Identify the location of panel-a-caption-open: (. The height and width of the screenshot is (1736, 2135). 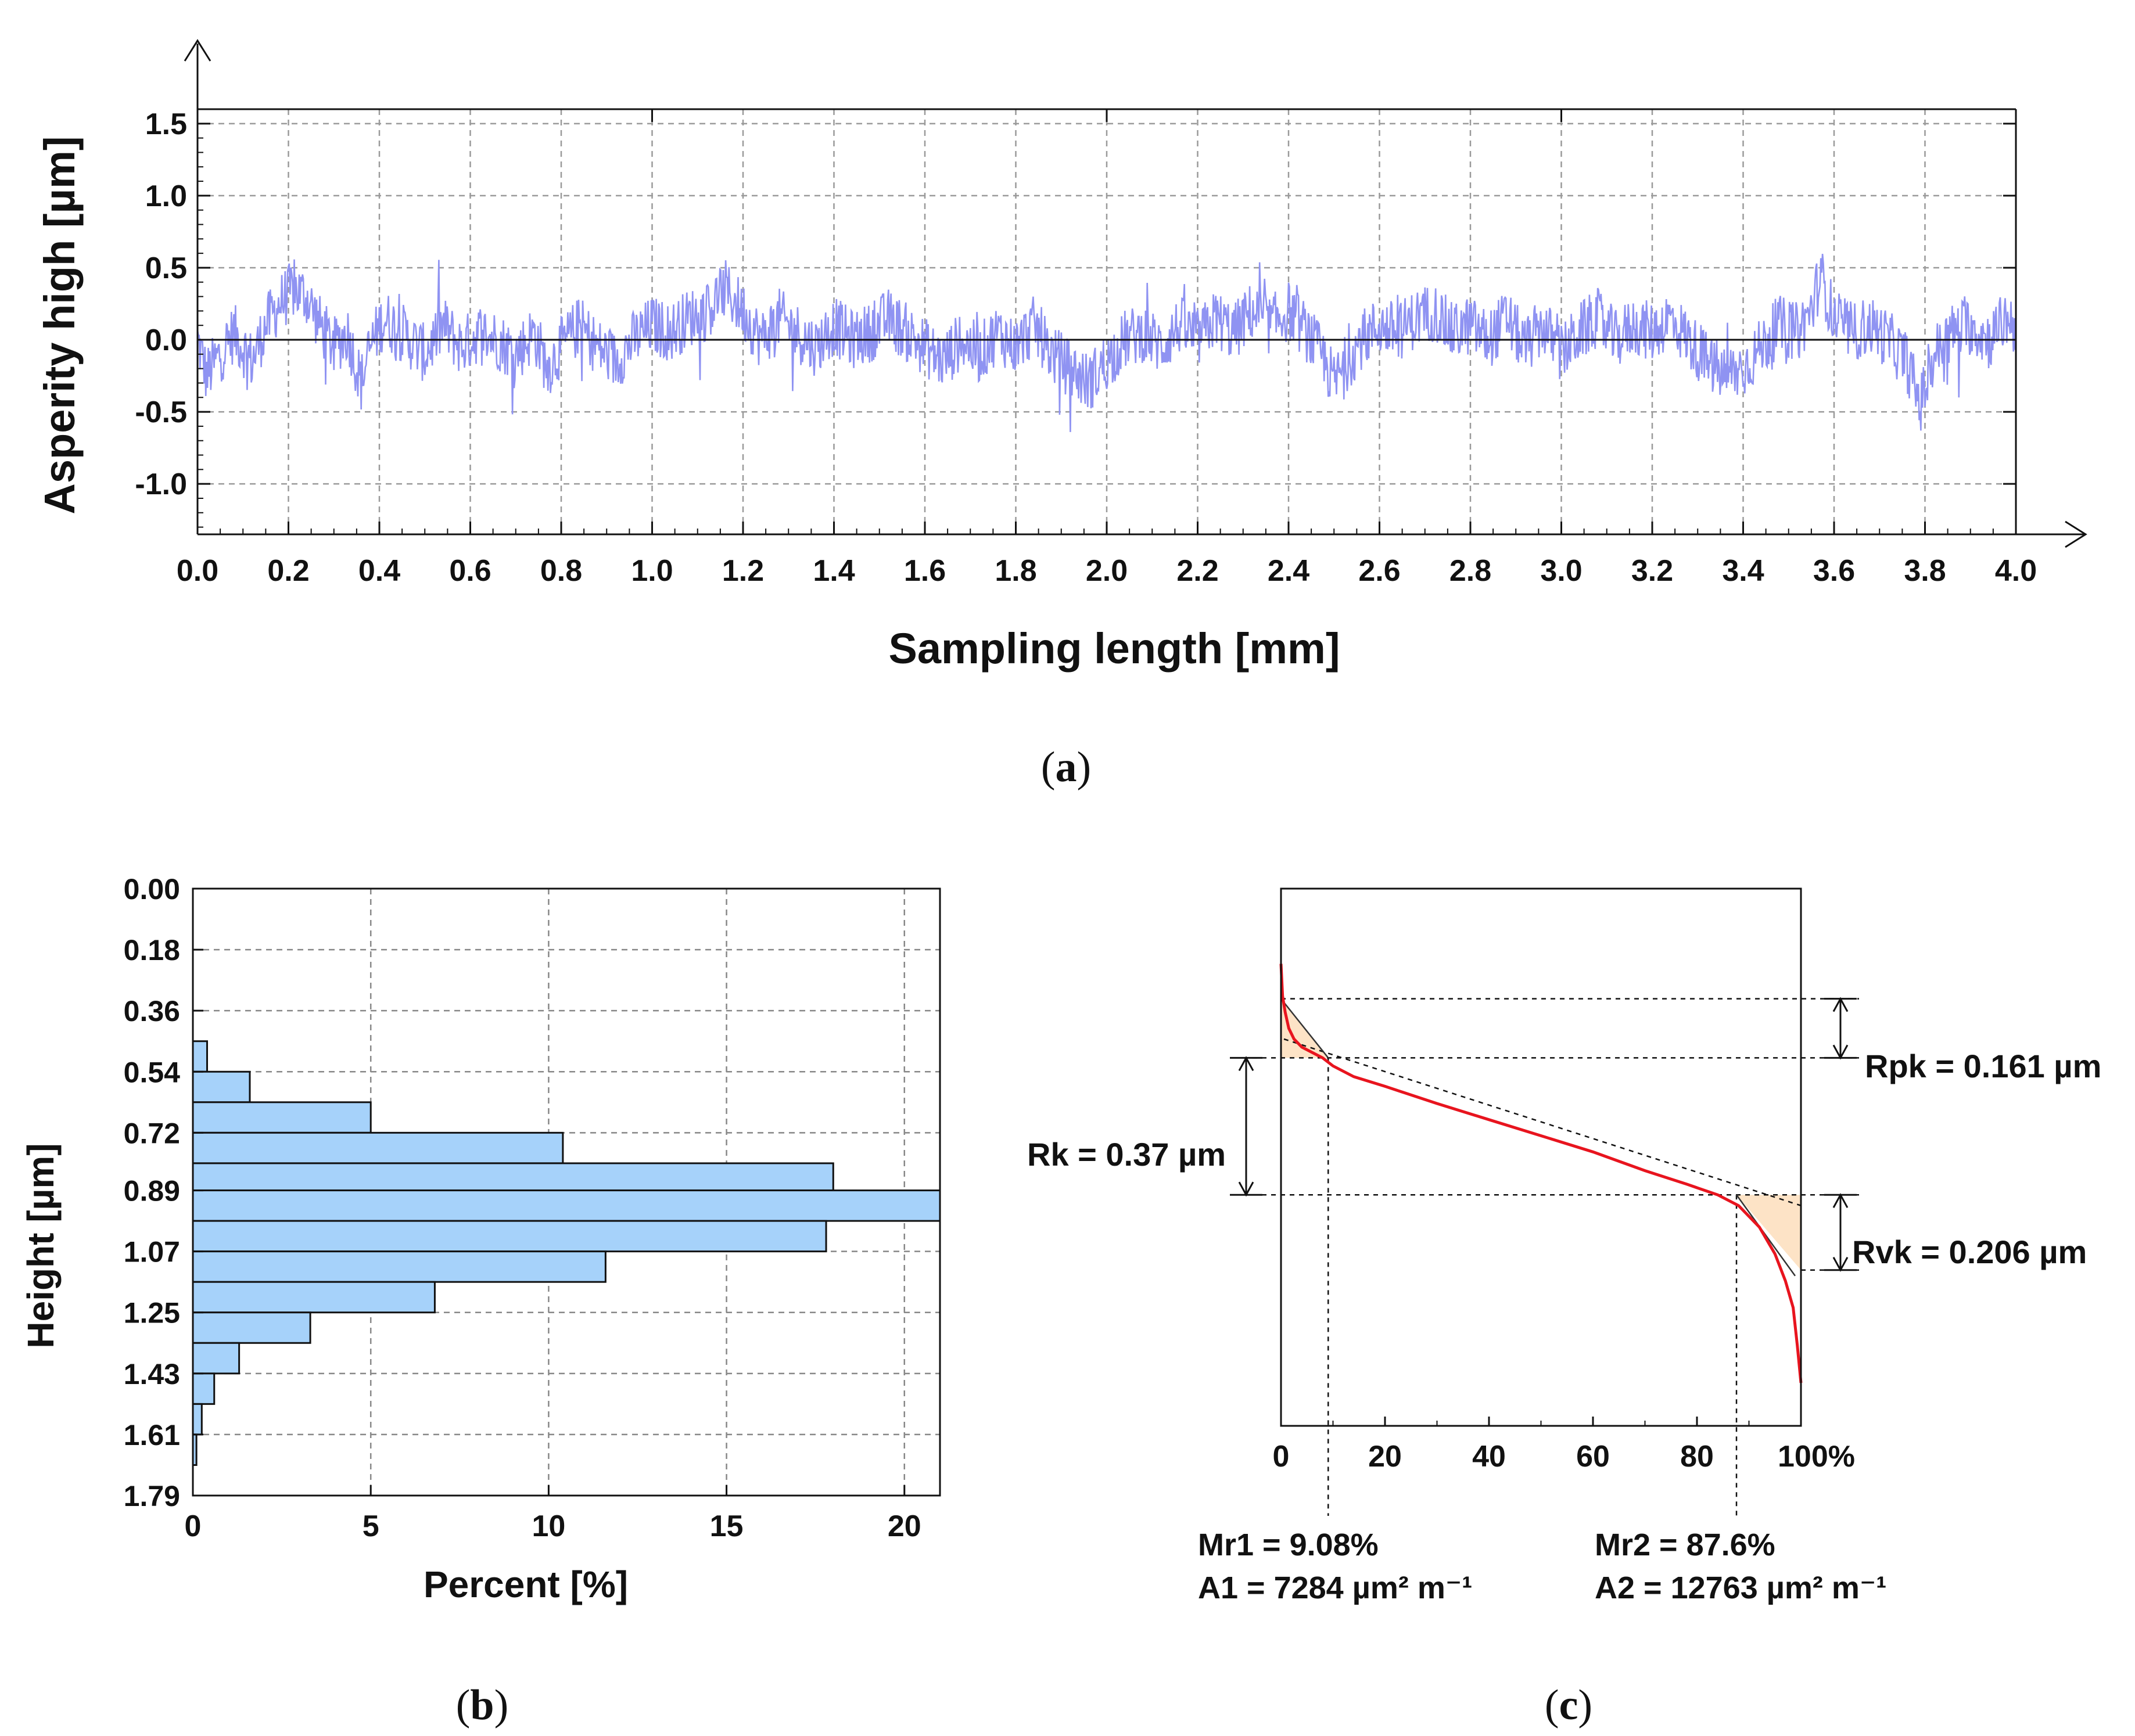
(1048, 767).